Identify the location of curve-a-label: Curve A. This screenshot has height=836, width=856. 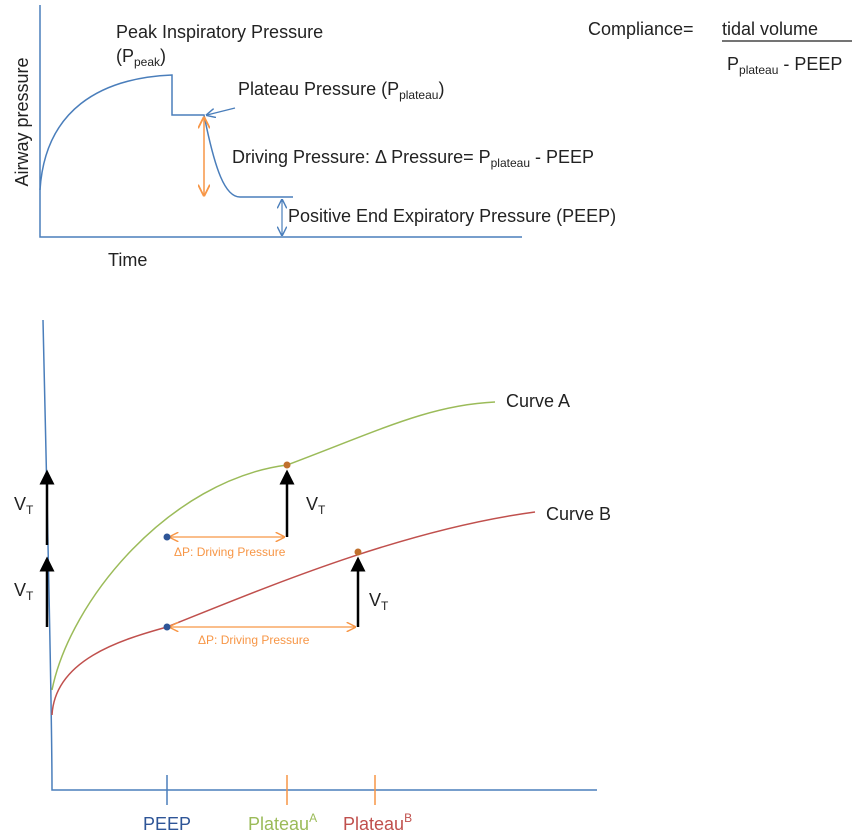
(538, 401).